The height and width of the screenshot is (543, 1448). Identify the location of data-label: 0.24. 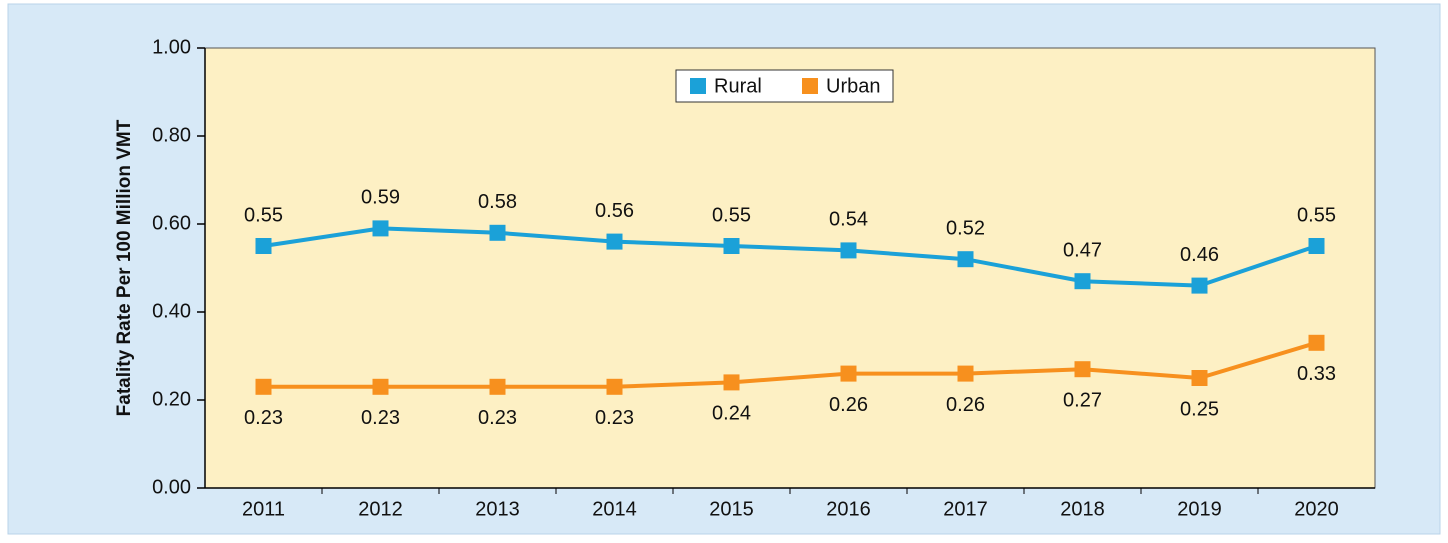
(731, 414).